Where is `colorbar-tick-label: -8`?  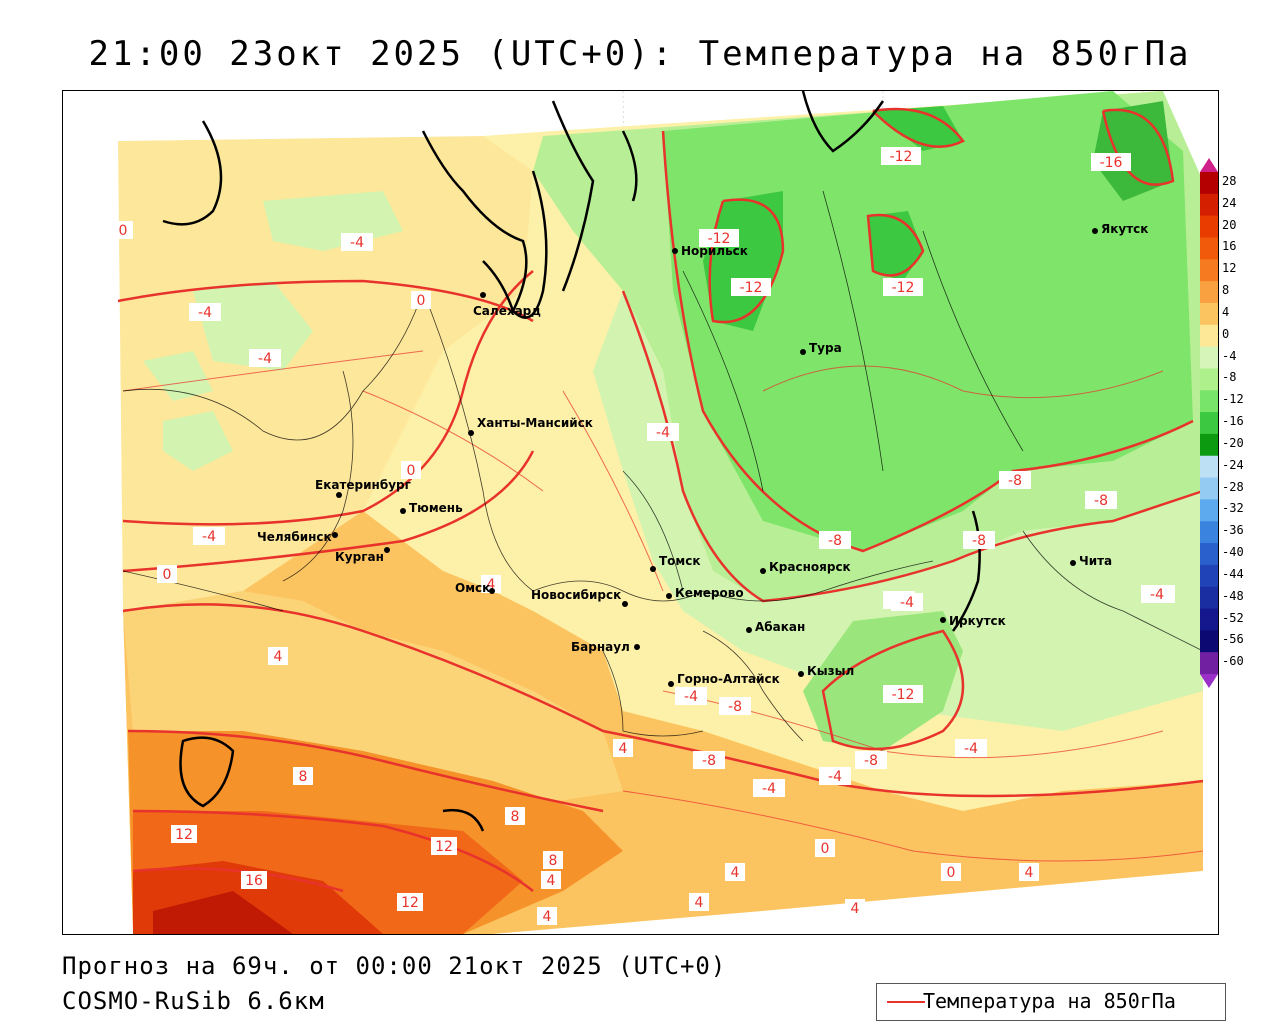 colorbar-tick-label: -8 is located at coordinates (1229, 377).